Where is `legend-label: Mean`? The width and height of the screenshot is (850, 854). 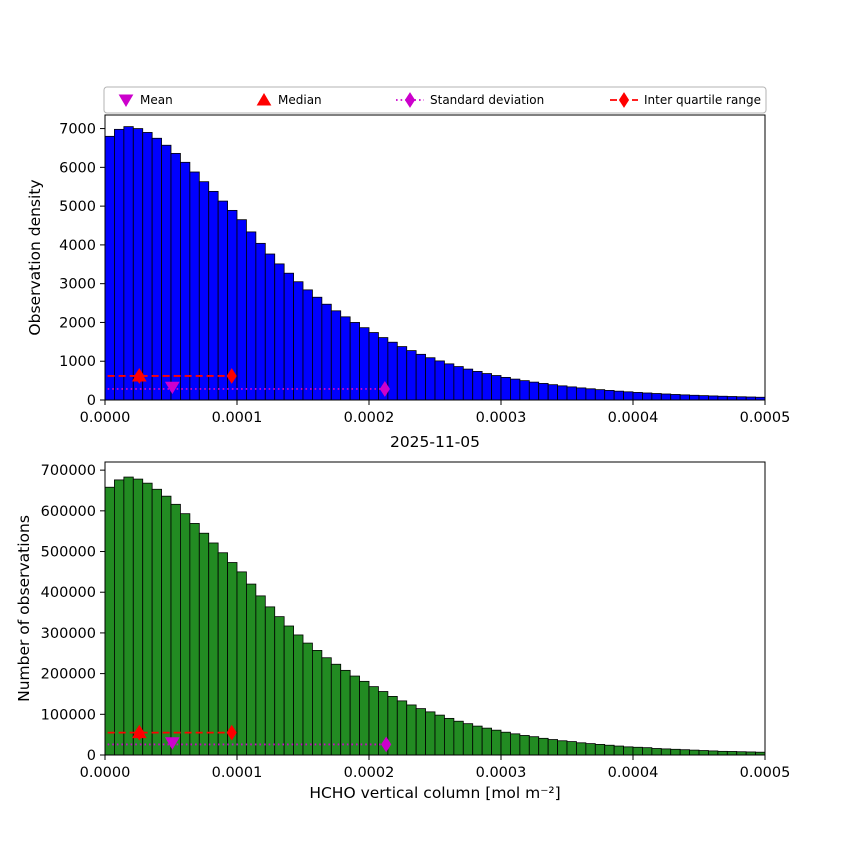 legend-label: Mean is located at coordinates (156, 100).